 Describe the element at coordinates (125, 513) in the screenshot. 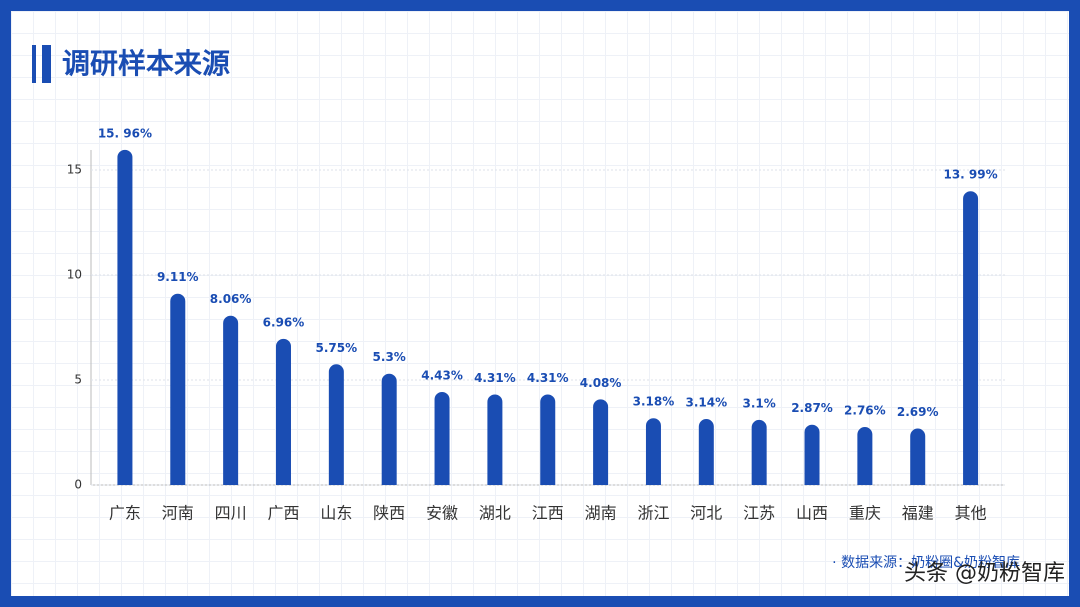

I see `x-tick-label: 广东` at that location.